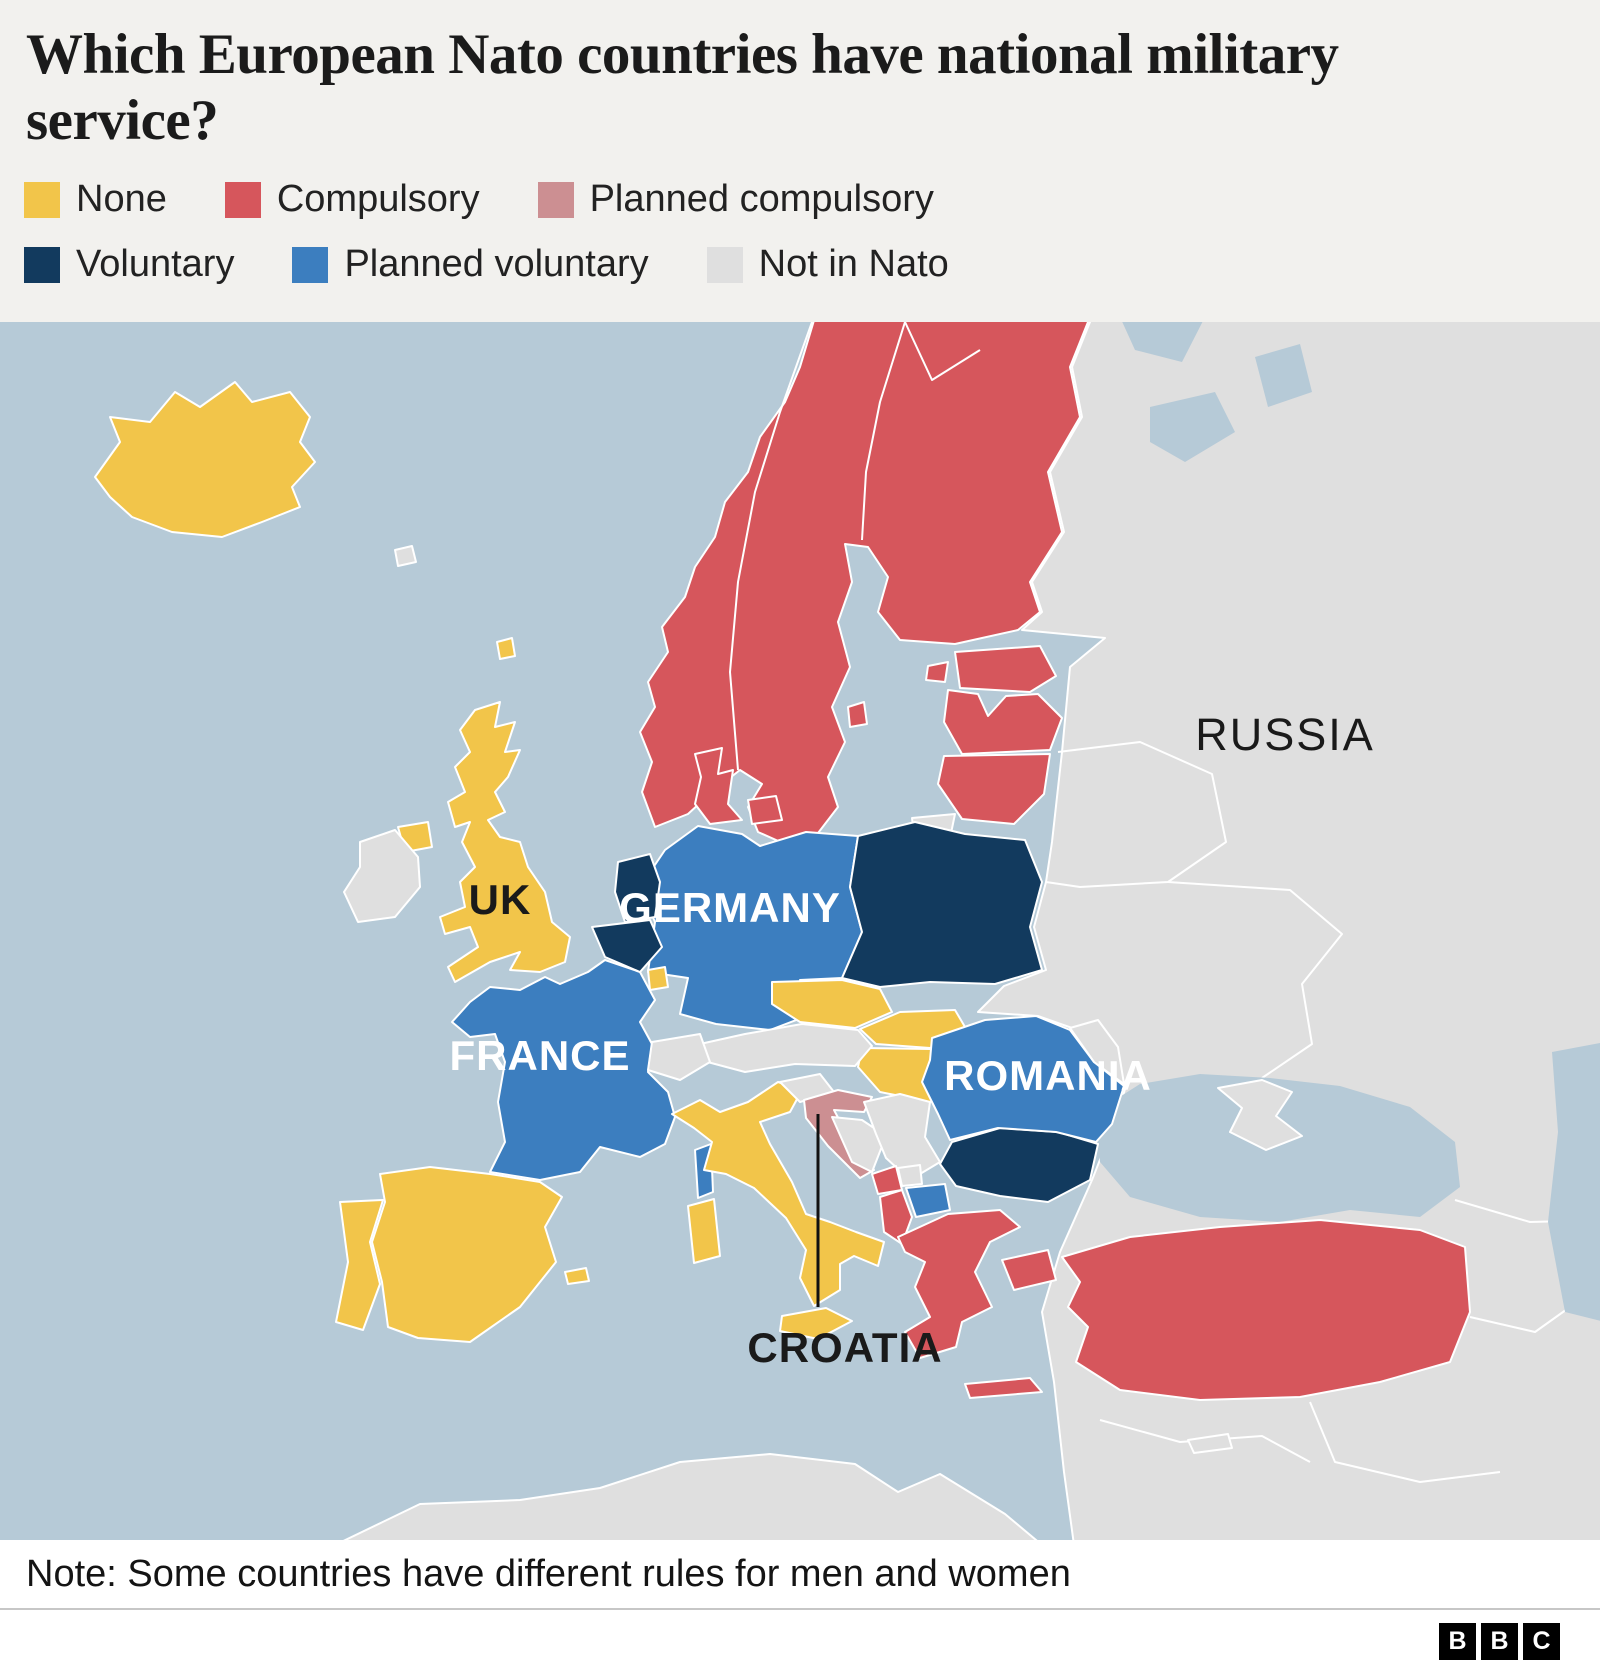  I want to click on country-romania, so click(1023, 1079).